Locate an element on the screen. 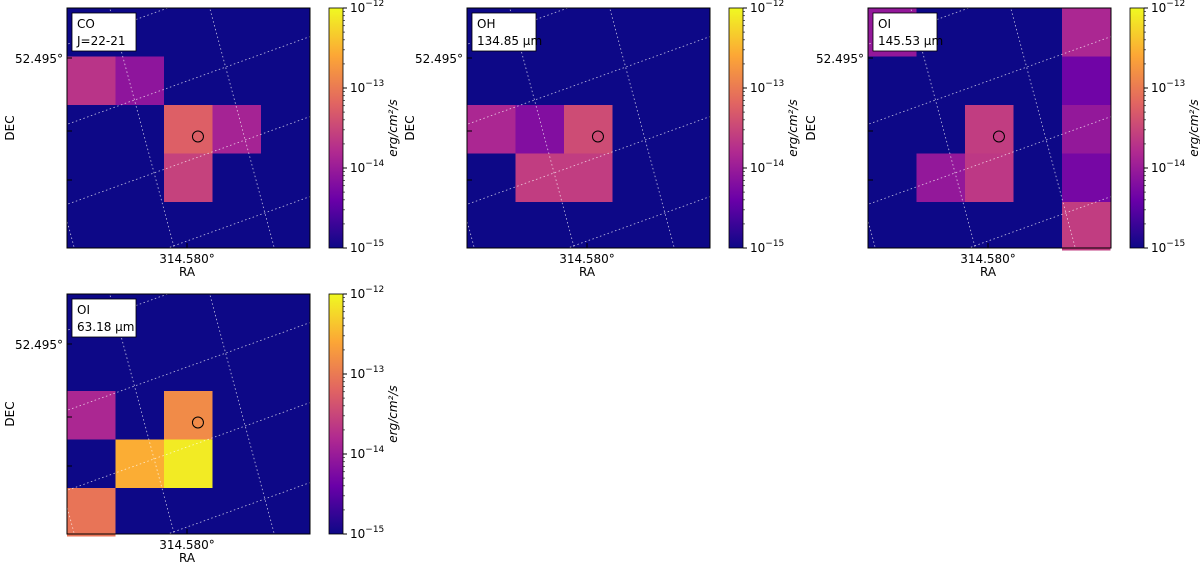 This screenshot has height=564, width=1200. line-label: OI 63.18 μm is located at coordinates (104, 318).